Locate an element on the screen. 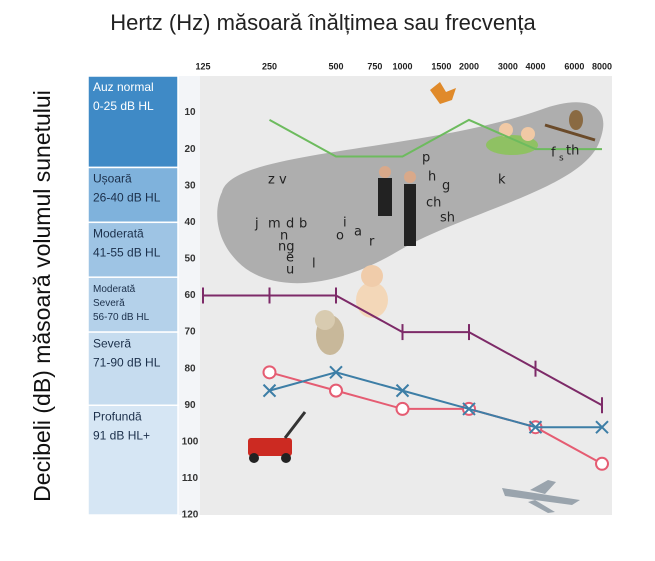 The image size is (655, 561). band-label: 0-25 dB HL is located at coordinates (123, 106).